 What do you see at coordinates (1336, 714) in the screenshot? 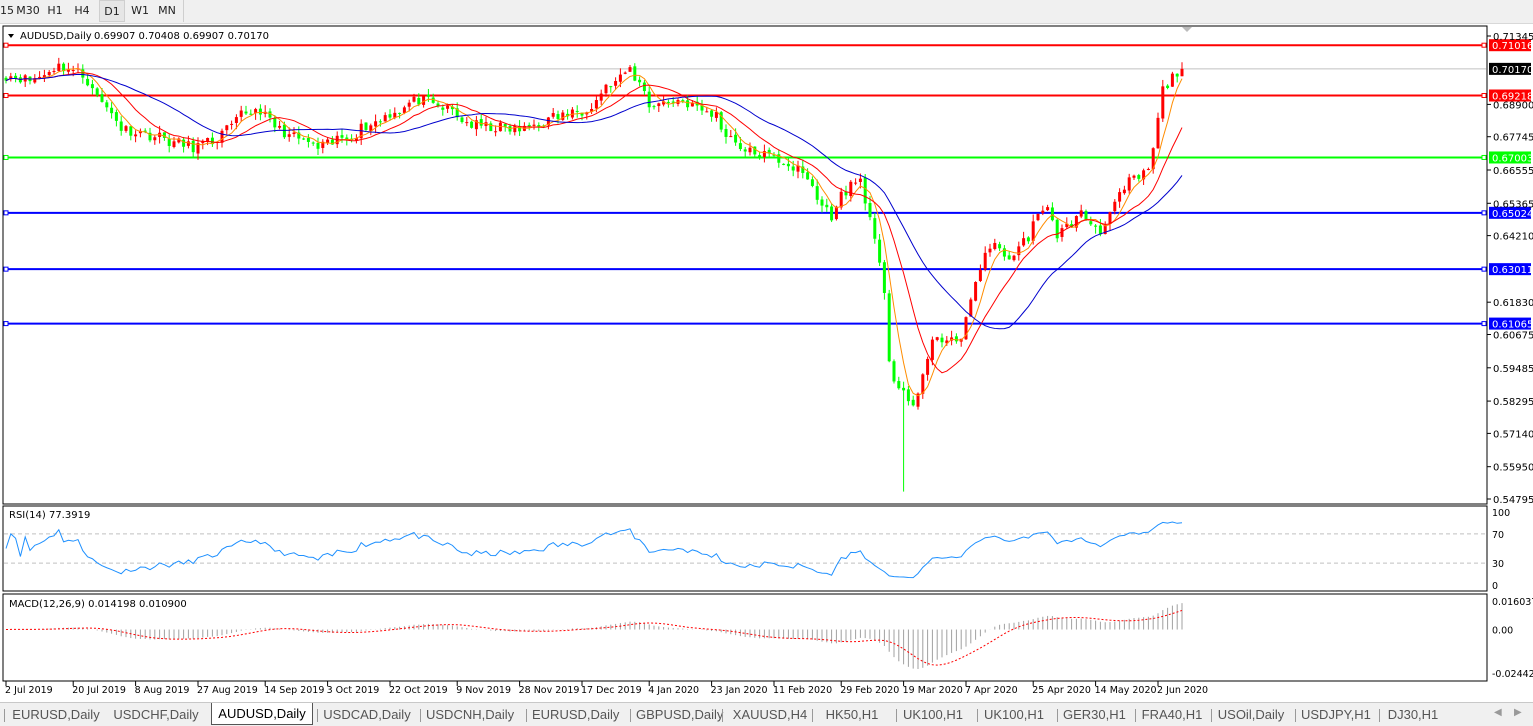
I see `tab-usdjpy-h1: USDJPY,H1` at bounding box center [1336, 714].